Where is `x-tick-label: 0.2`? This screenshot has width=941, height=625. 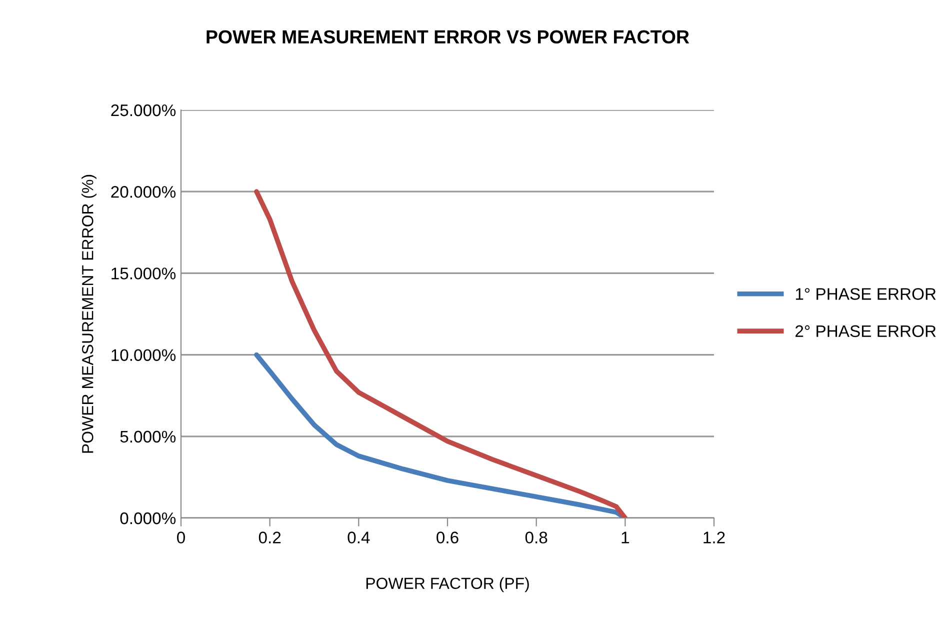
x-tick-label: 0.2 is located at coordinates (269, 538).